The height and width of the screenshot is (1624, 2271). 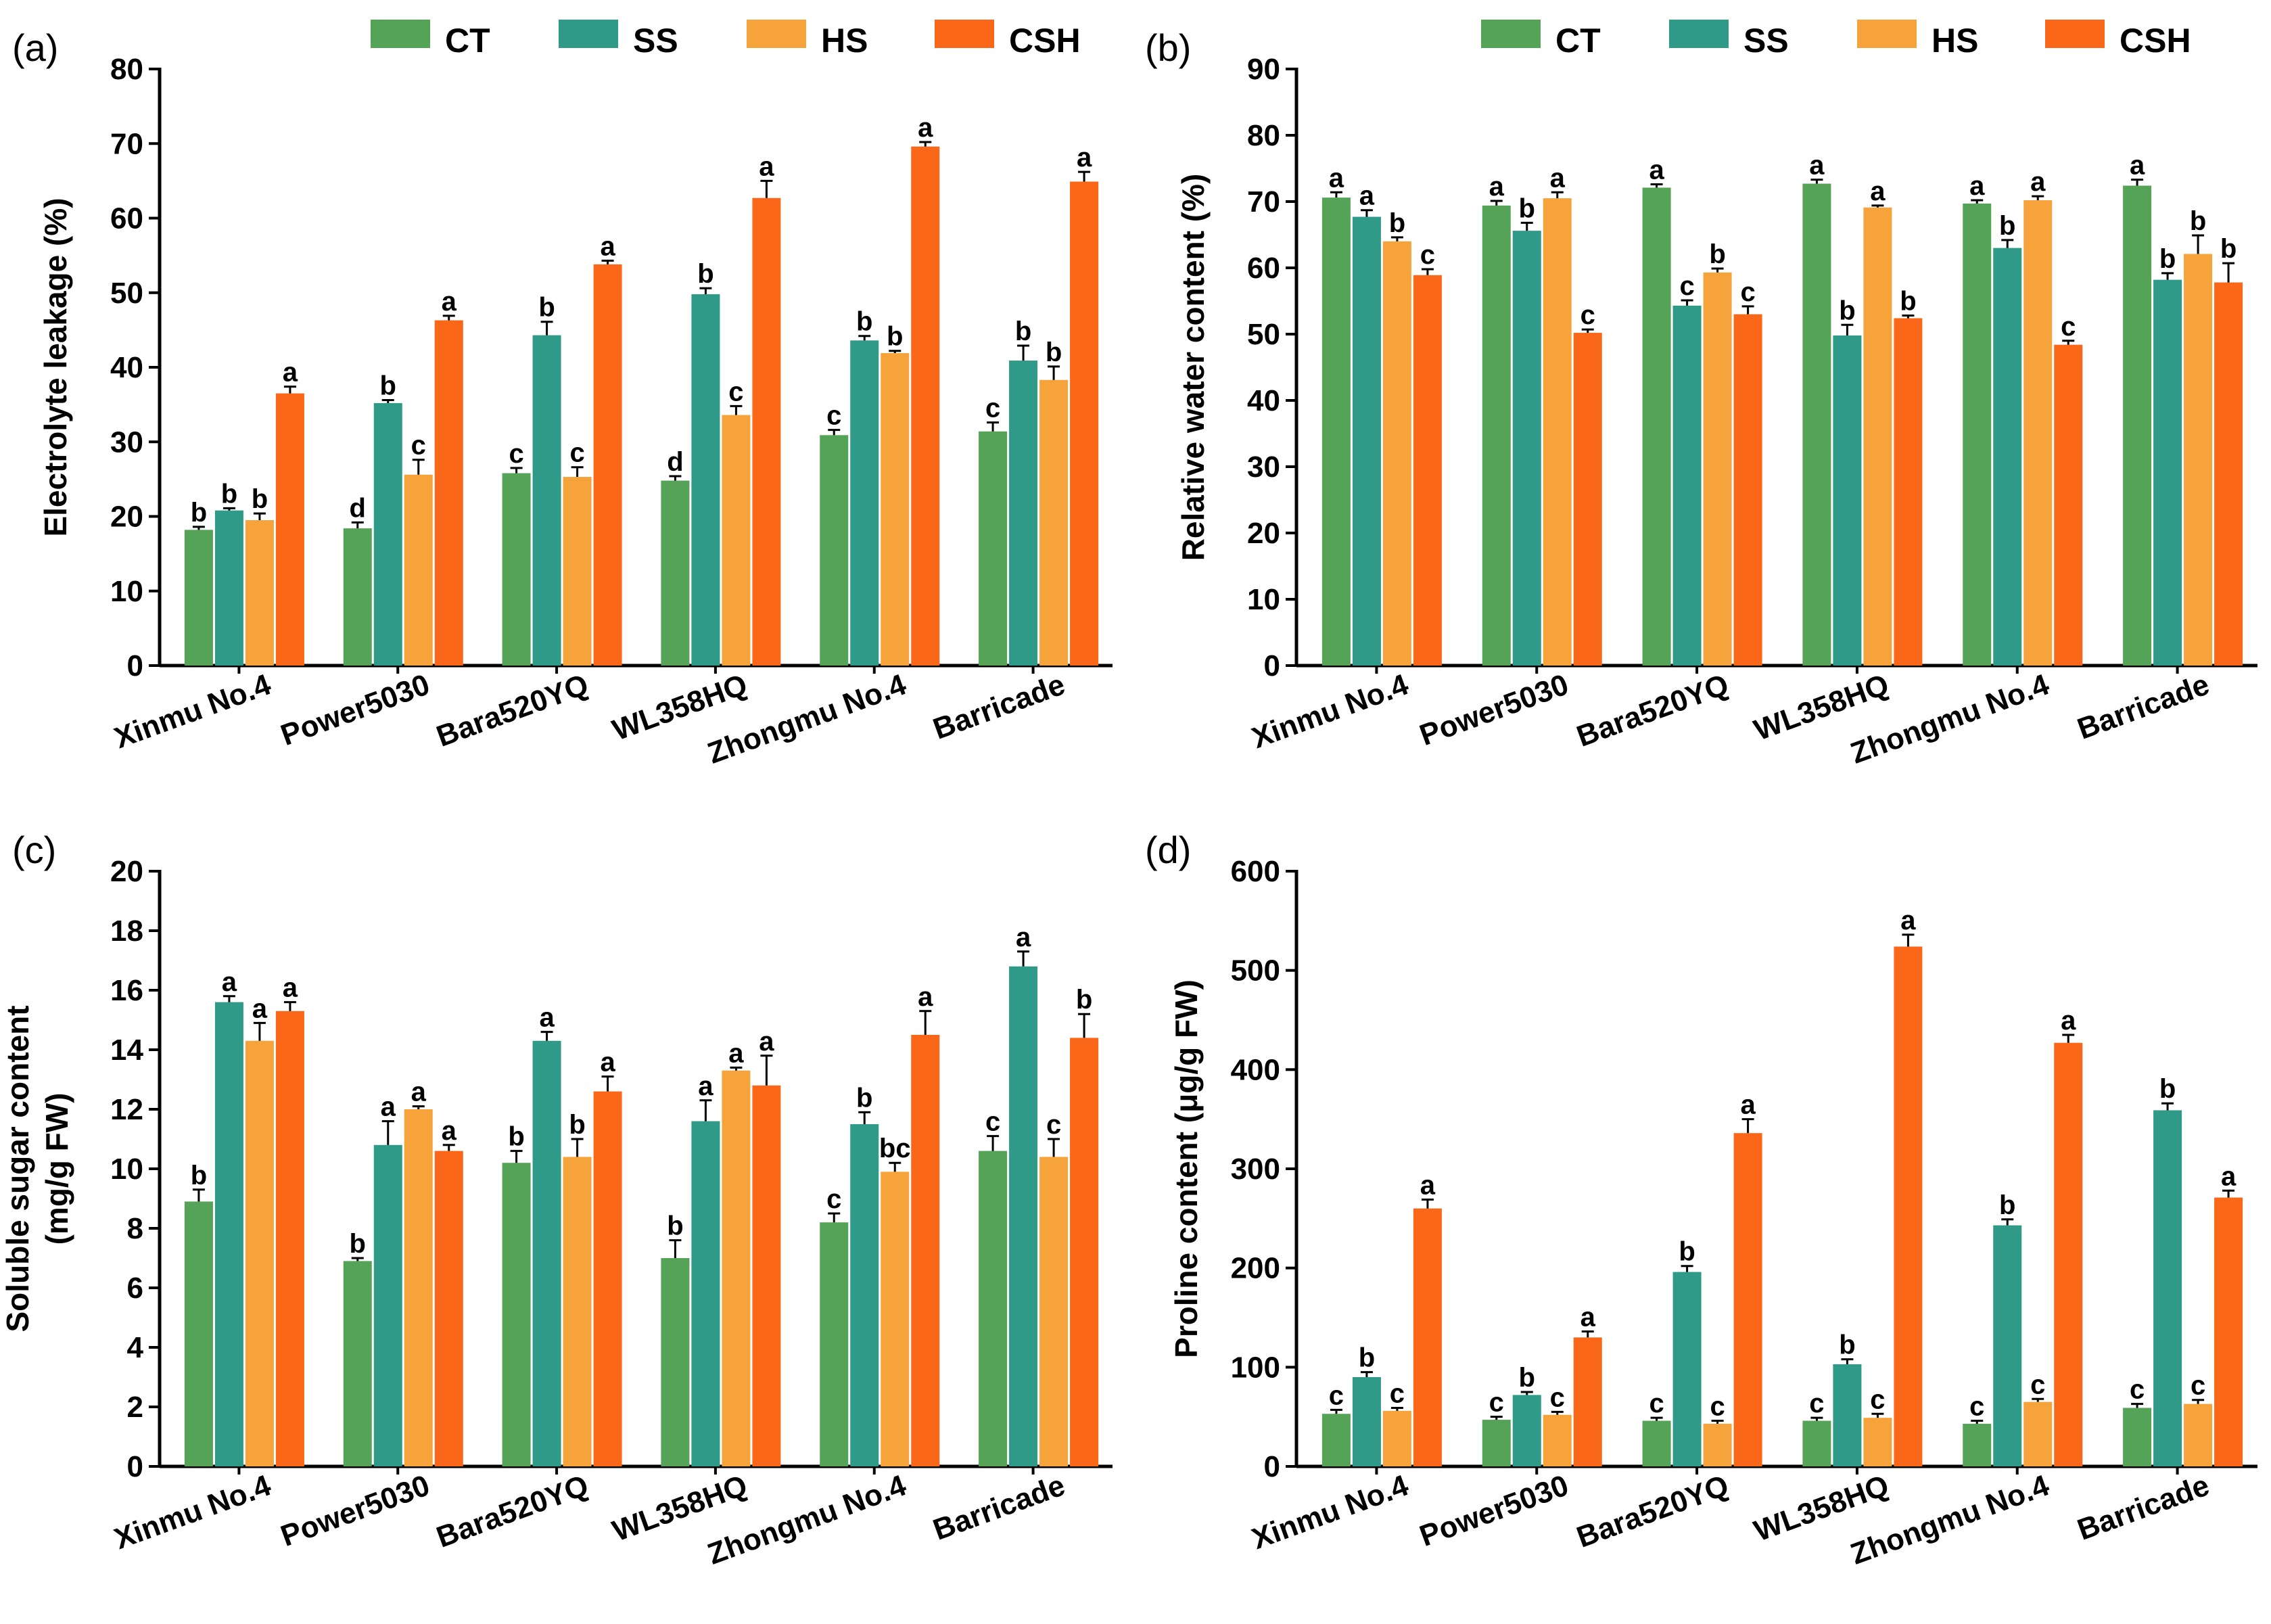 What do you see at coordinates (135, 1288) in the screenshot?
I see `y-tick-label: 6` at bounding box center [135, 1288].